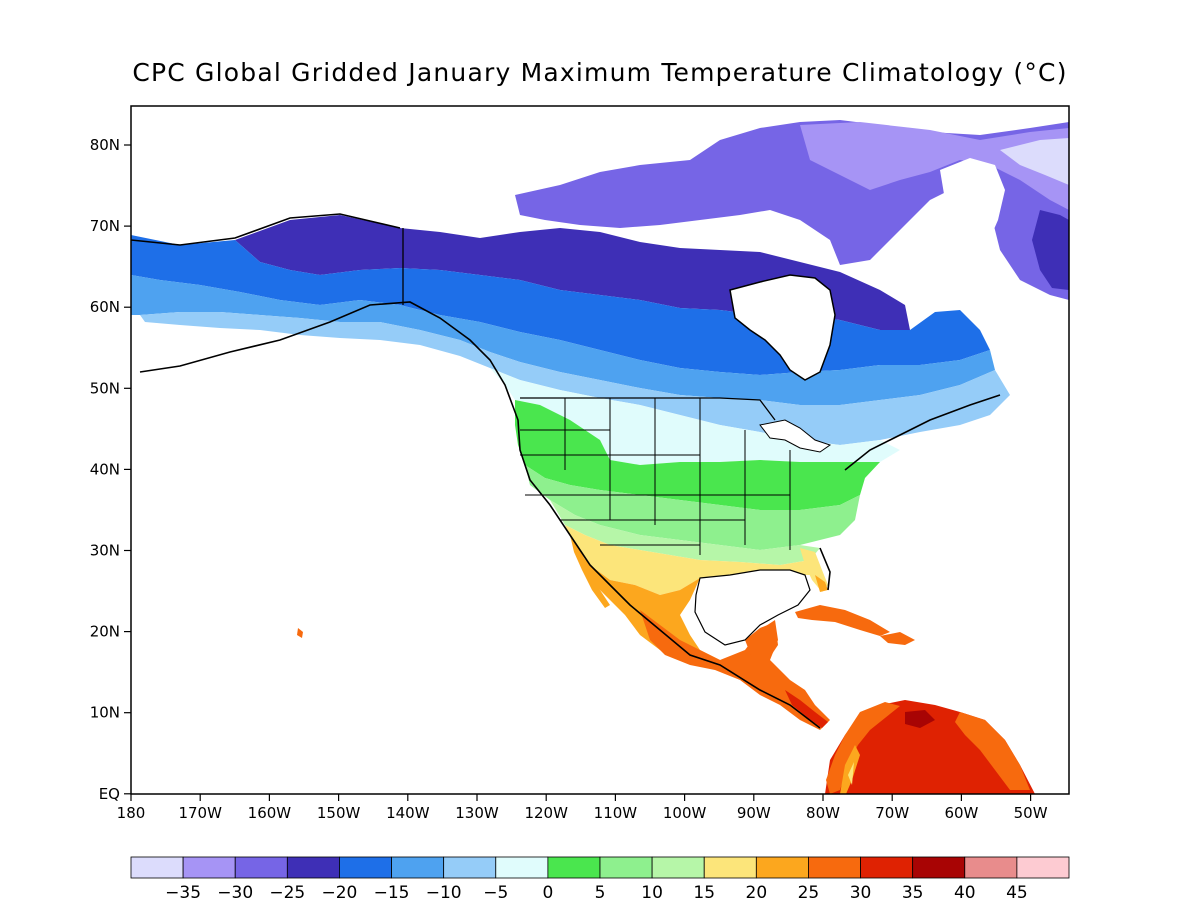  What do you see at coordinates (861, 891) in the screenshot?
I see `colorbar-label: 30` at bounding box center [861, 891].